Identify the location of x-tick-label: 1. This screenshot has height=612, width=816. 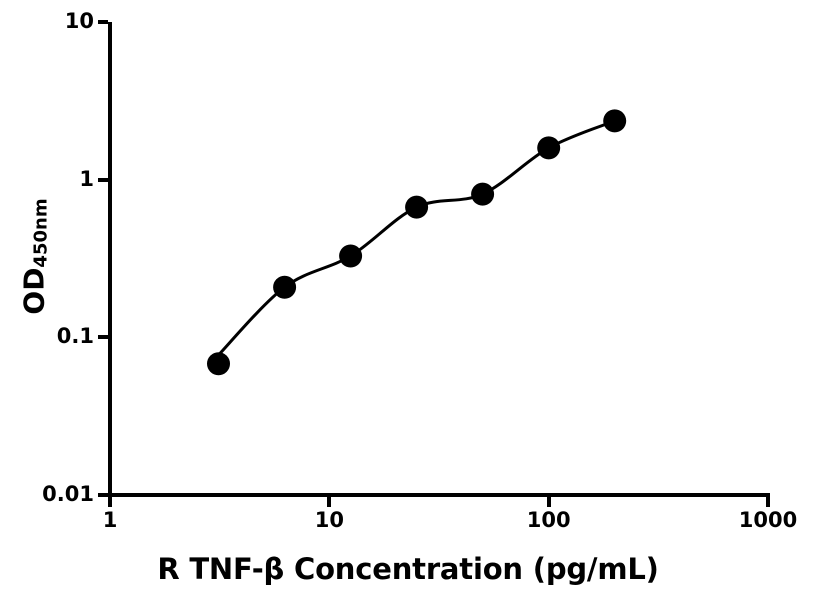
(110, 520).